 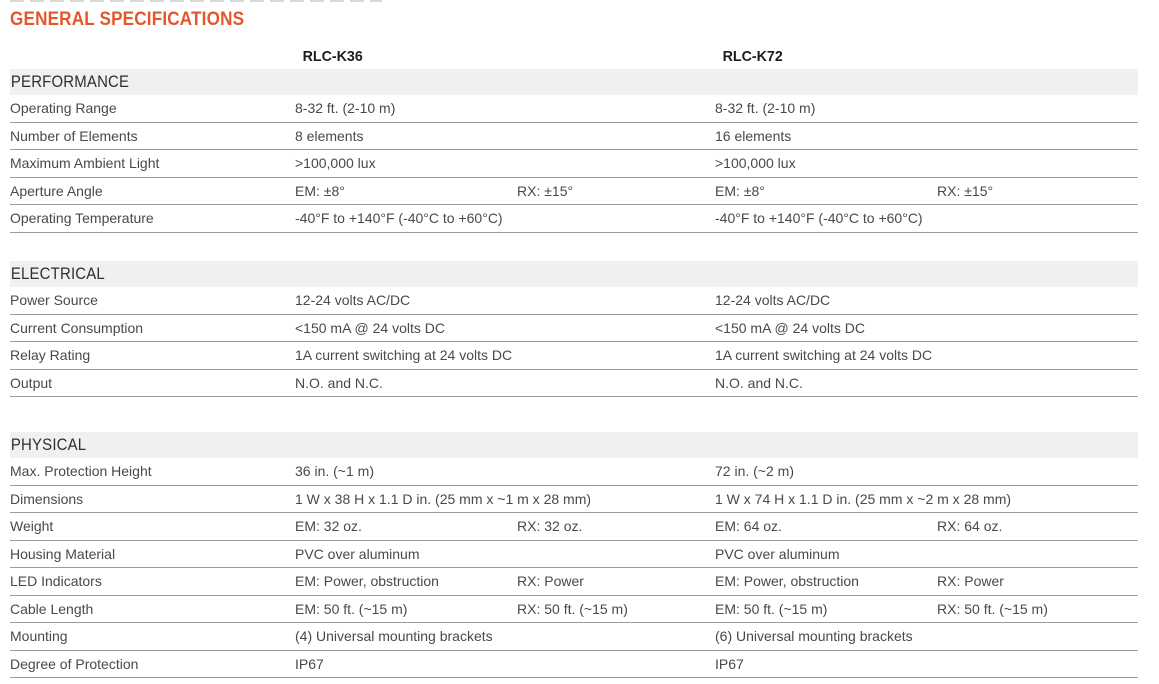 What do you see at coordinates (992, 608) in the screenshot?
I see `spec-value-k72-rx: RX: 50 ft. (~15 m)` at bounding box center [992, 608].